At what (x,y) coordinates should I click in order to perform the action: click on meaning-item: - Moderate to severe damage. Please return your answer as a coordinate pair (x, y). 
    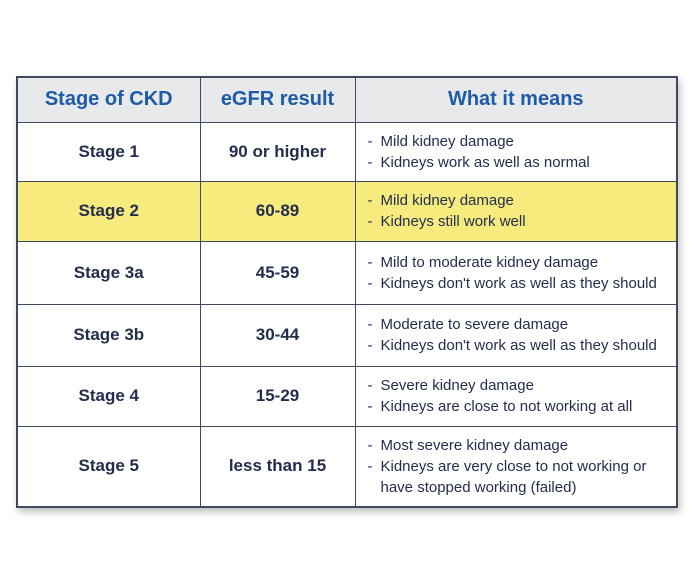
    Looking at the image, I should click on (518, 324).